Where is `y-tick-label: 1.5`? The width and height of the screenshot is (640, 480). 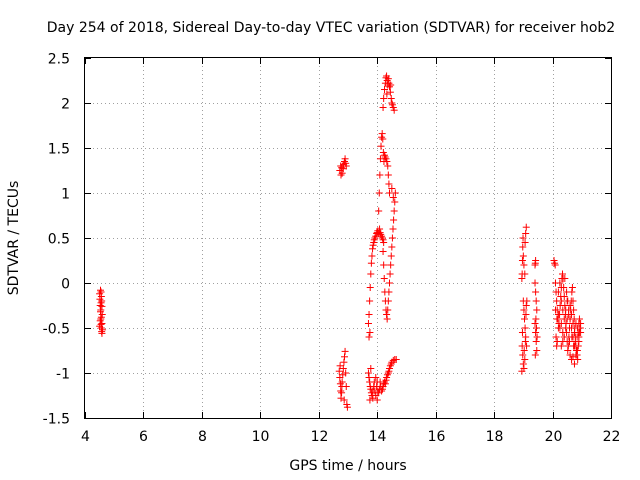 y-tick-label: 1.5 is located at coordinates (59, 150).